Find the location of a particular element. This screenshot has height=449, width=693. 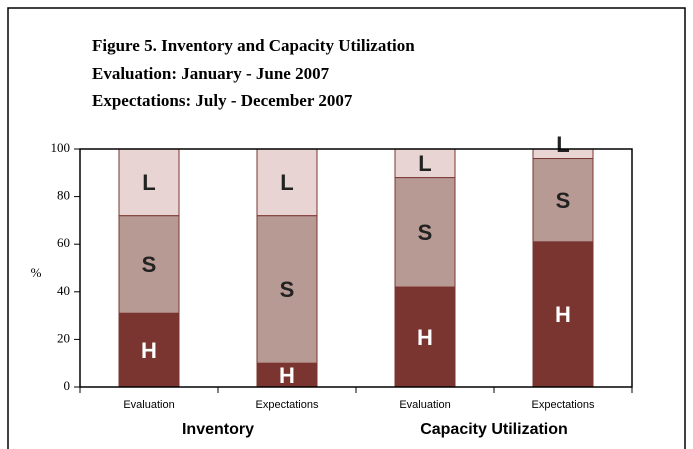

y-tick-label: 60 is located at coordinates (63, 242).